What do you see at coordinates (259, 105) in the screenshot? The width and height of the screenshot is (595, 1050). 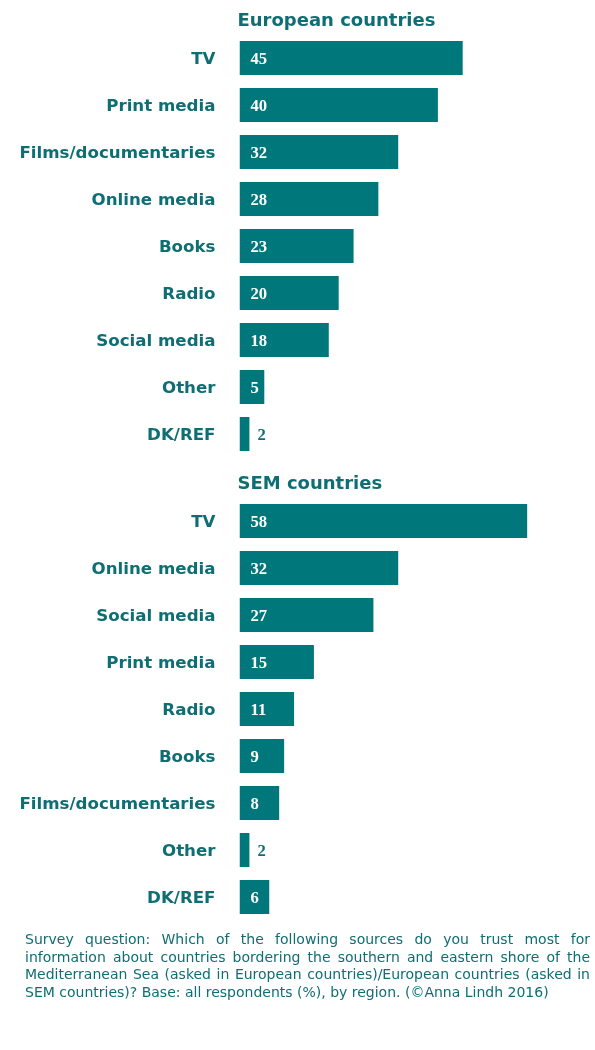 I see `data-label: 40` at bounding box center [259, 105].